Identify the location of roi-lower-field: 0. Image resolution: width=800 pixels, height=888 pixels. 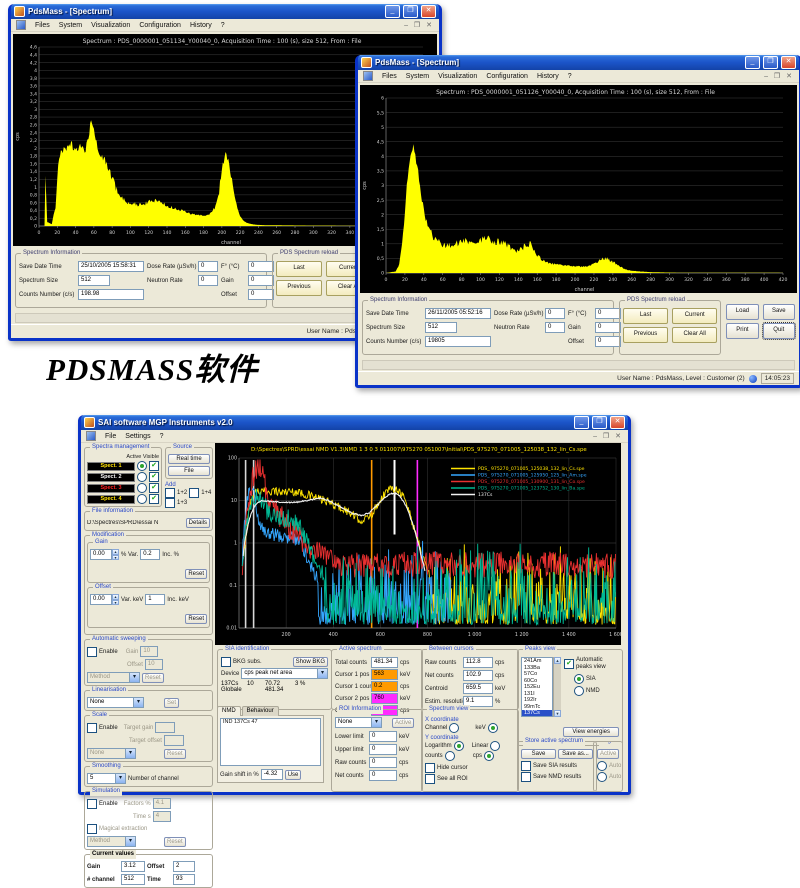
(383, 736).